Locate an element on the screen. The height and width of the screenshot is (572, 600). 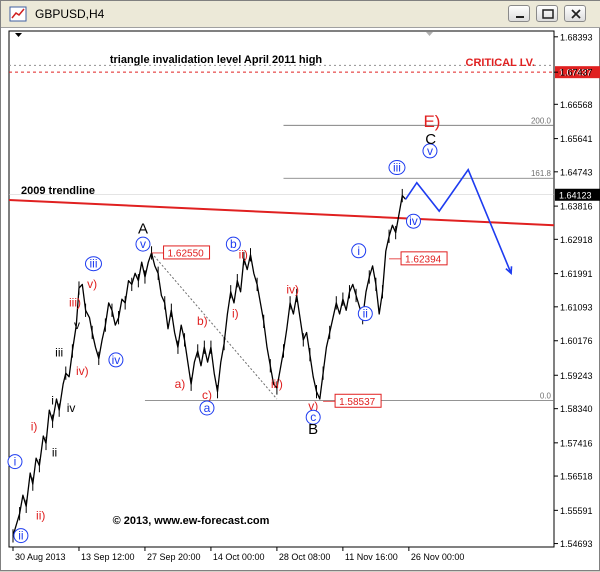
minimize-icon is located at coordinates (520, 17).